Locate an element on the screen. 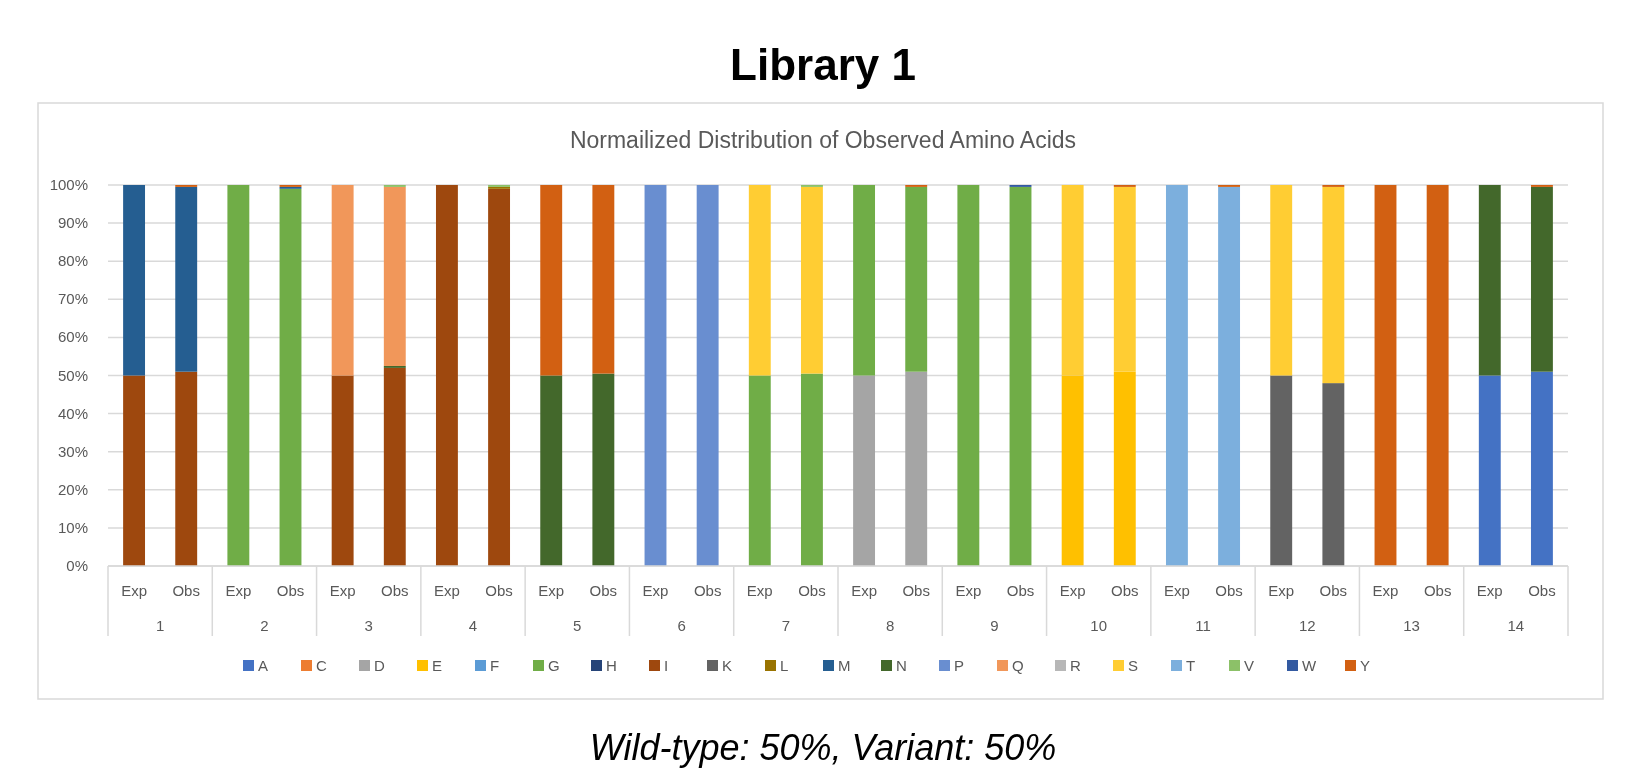 The height and width of the screenshot is (775, 1630). text: 7 is located at coordinates (786, 625).